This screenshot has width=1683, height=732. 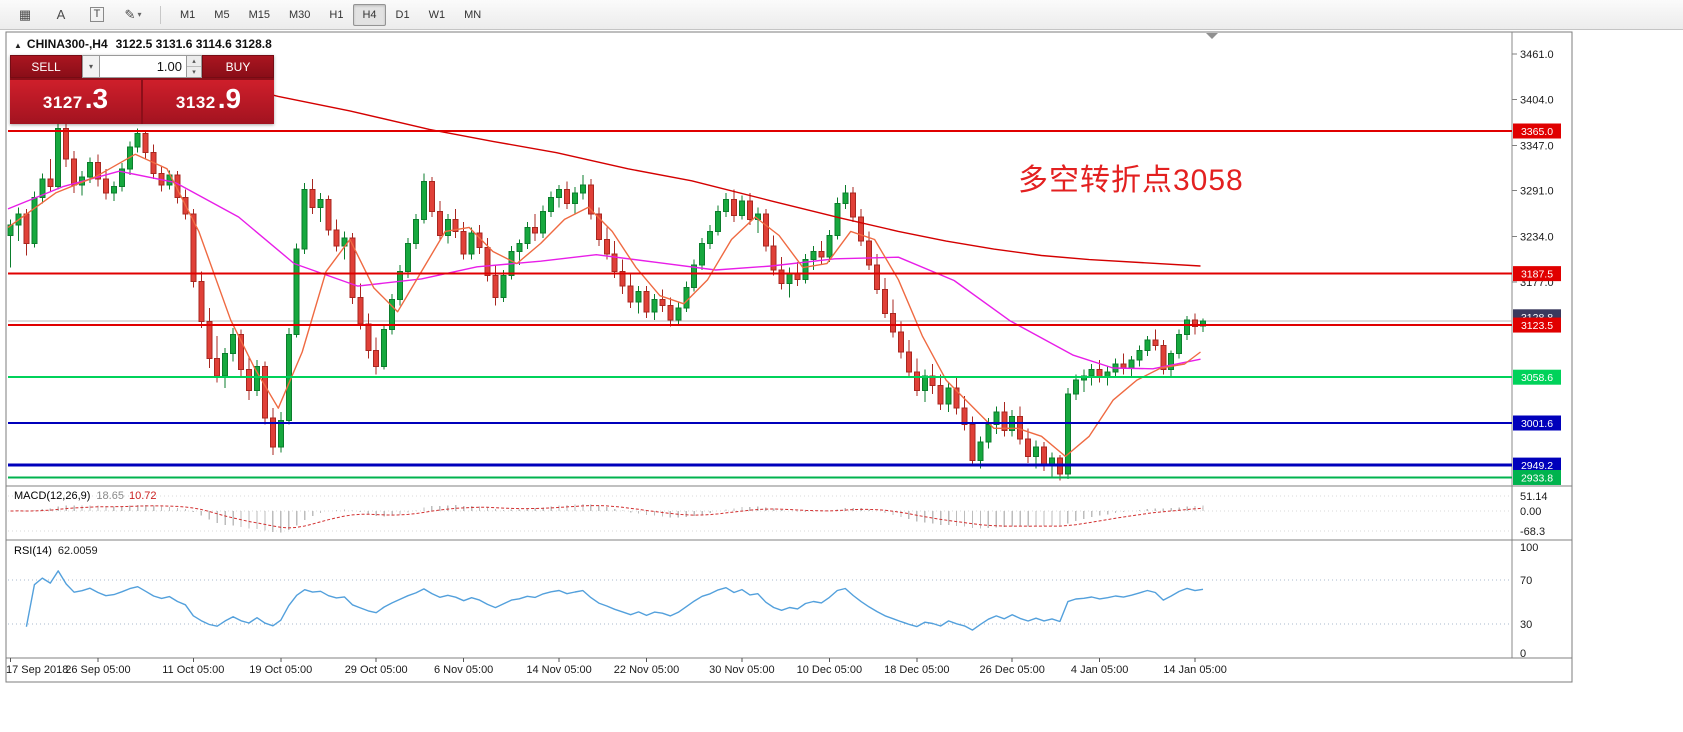 I want to click on macd-panel: 51.14 0.00 -68.3, so click(x=778, y=514).